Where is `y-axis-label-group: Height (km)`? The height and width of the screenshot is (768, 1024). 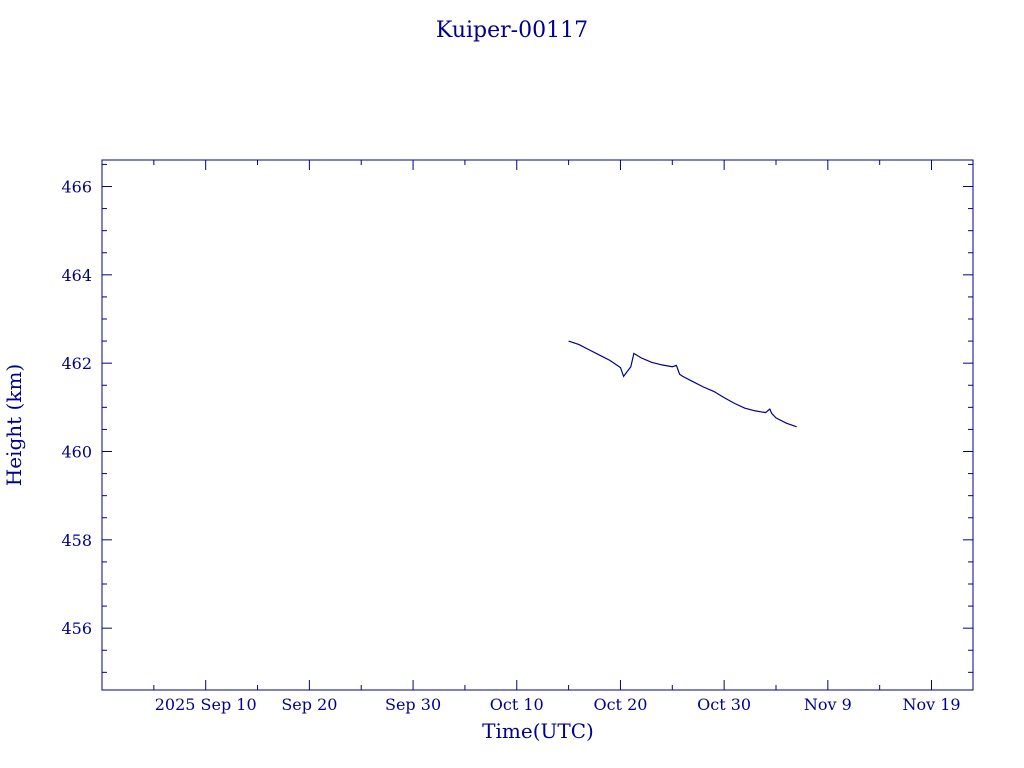 y-axis-label-group: Height (km) is located at coordinates (14, 425).